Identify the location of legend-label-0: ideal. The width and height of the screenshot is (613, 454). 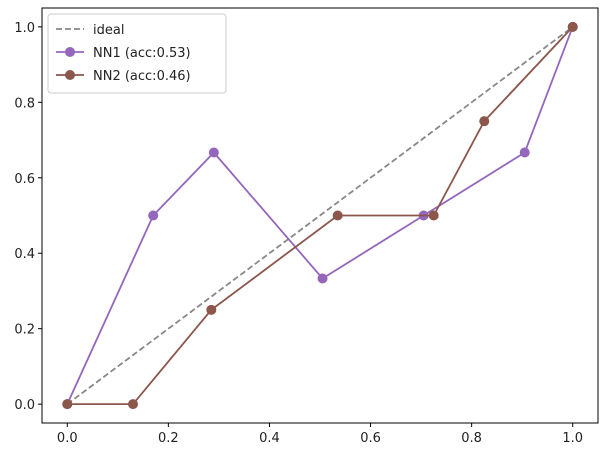
(108, 30).